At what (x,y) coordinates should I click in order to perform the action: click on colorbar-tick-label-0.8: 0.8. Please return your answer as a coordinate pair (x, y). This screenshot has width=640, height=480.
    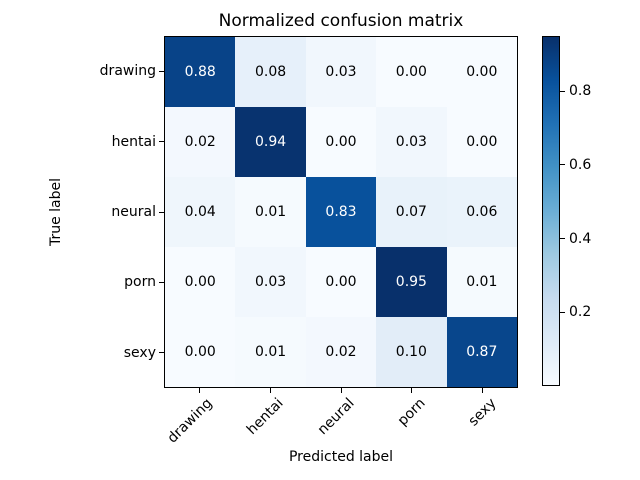
    Looking at the image, I should click on (580, 91).